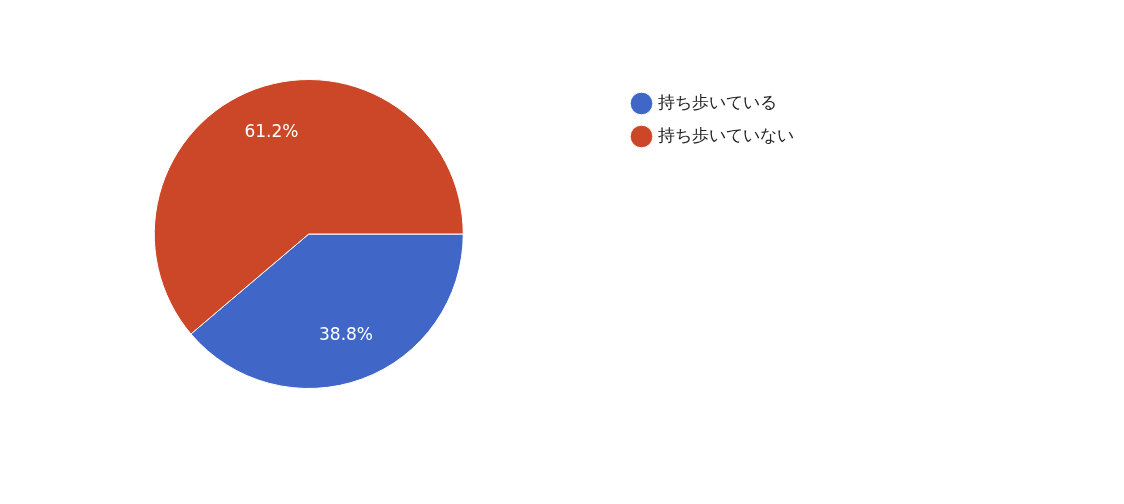 The image size is (1124, 504). What do you see at coordinates (726, 134) in the screenshot?
I see `legend-label: 持ち歩いていない` at bounding box center [726, 134].